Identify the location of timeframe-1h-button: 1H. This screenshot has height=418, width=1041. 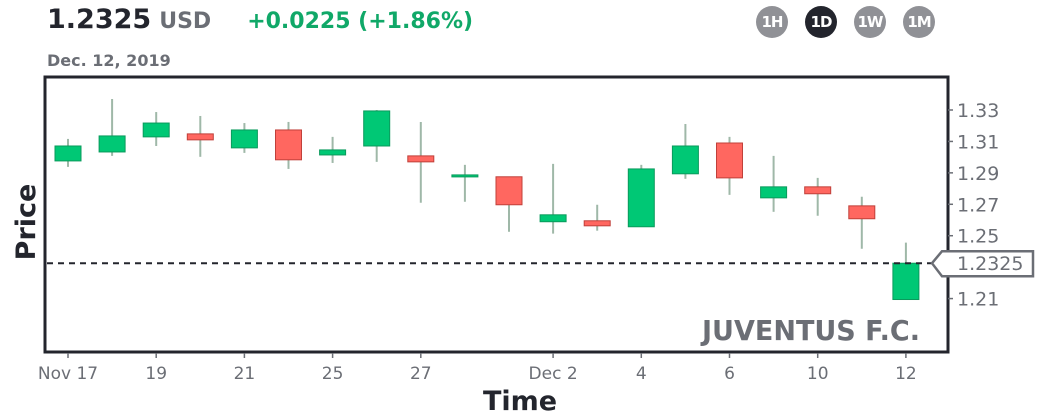
(772, 22).